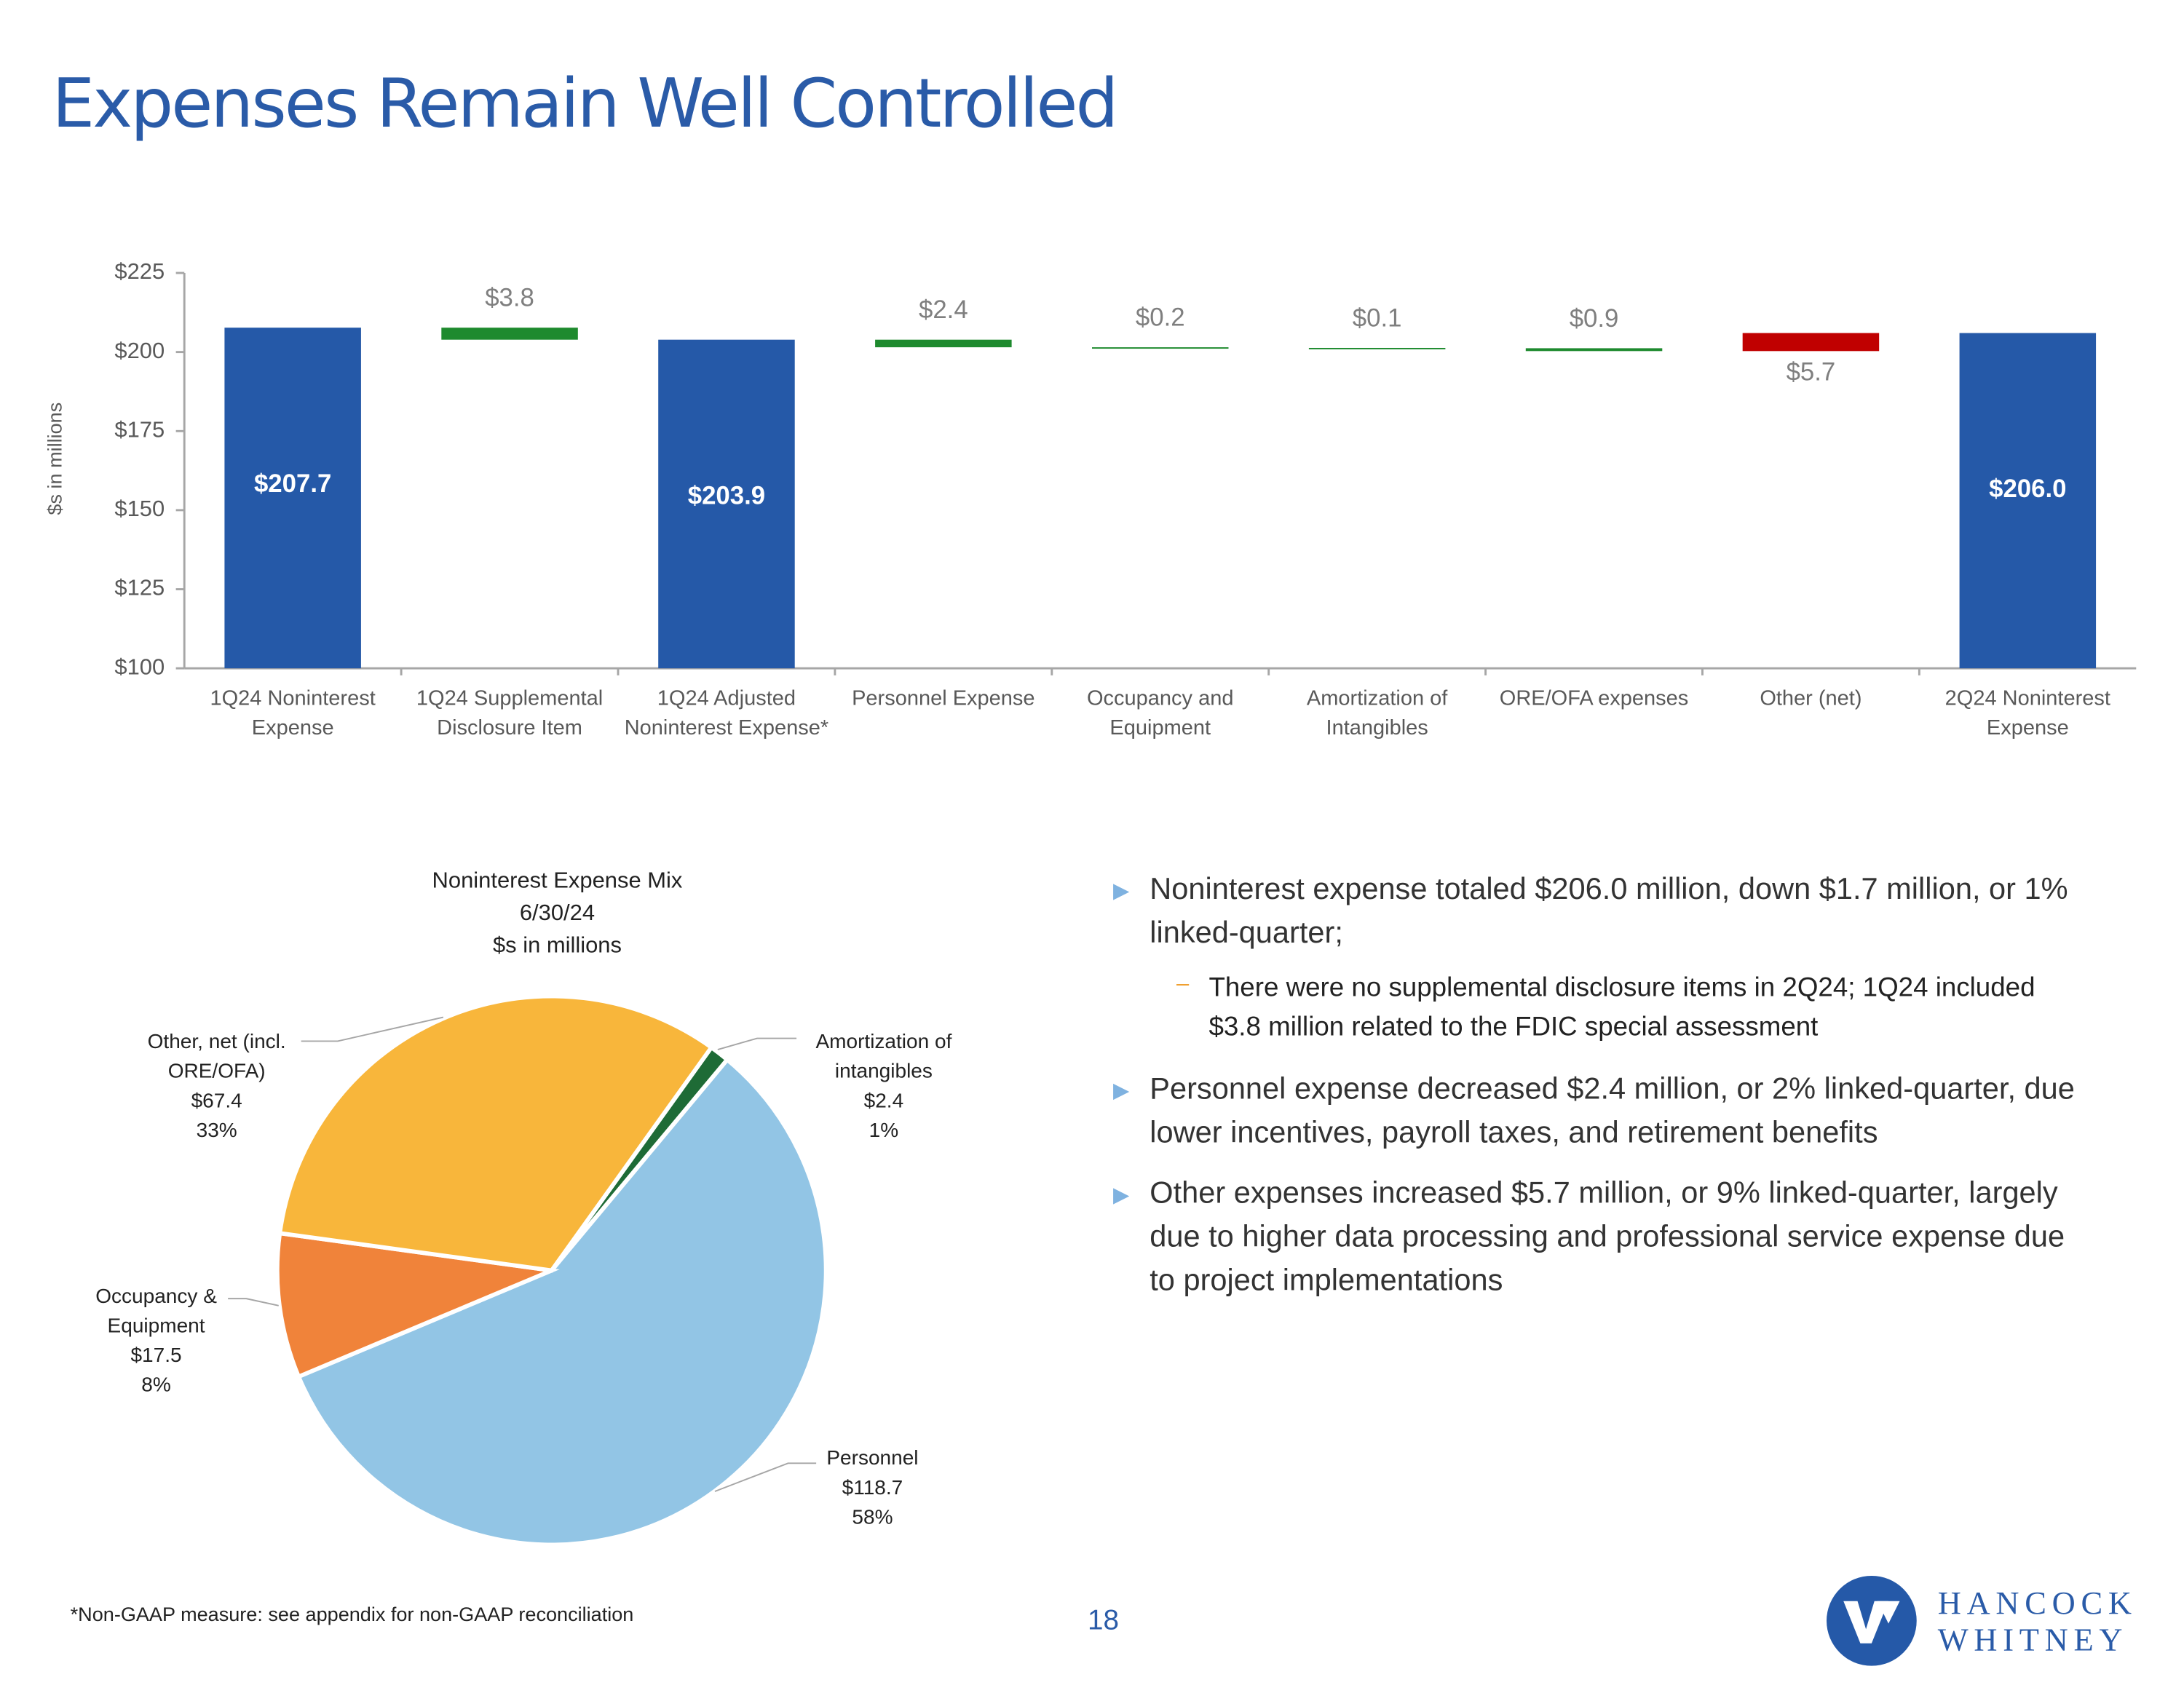 The image size is (2184, 1685). I want to click on pie-label-category: Personnel, so click(872, 1459).